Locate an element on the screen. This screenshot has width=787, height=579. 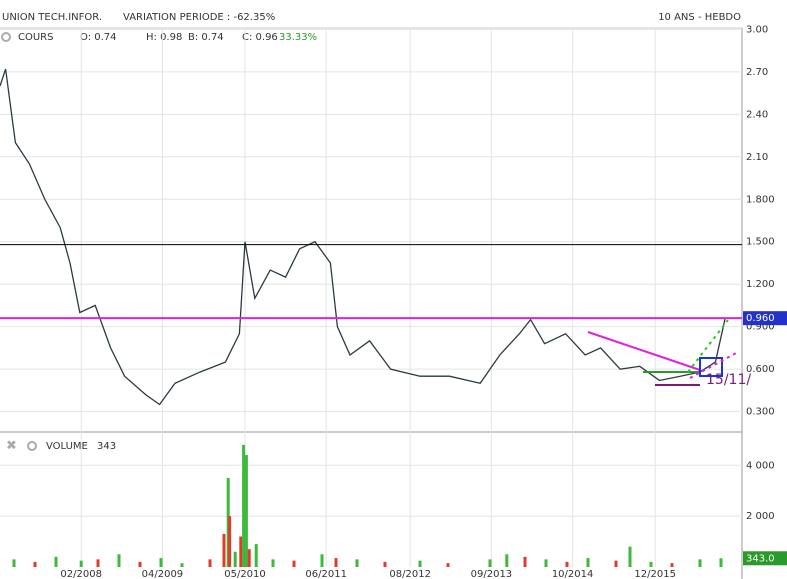
y-tick-label: 0.300 is located at coordinates (760, 412).